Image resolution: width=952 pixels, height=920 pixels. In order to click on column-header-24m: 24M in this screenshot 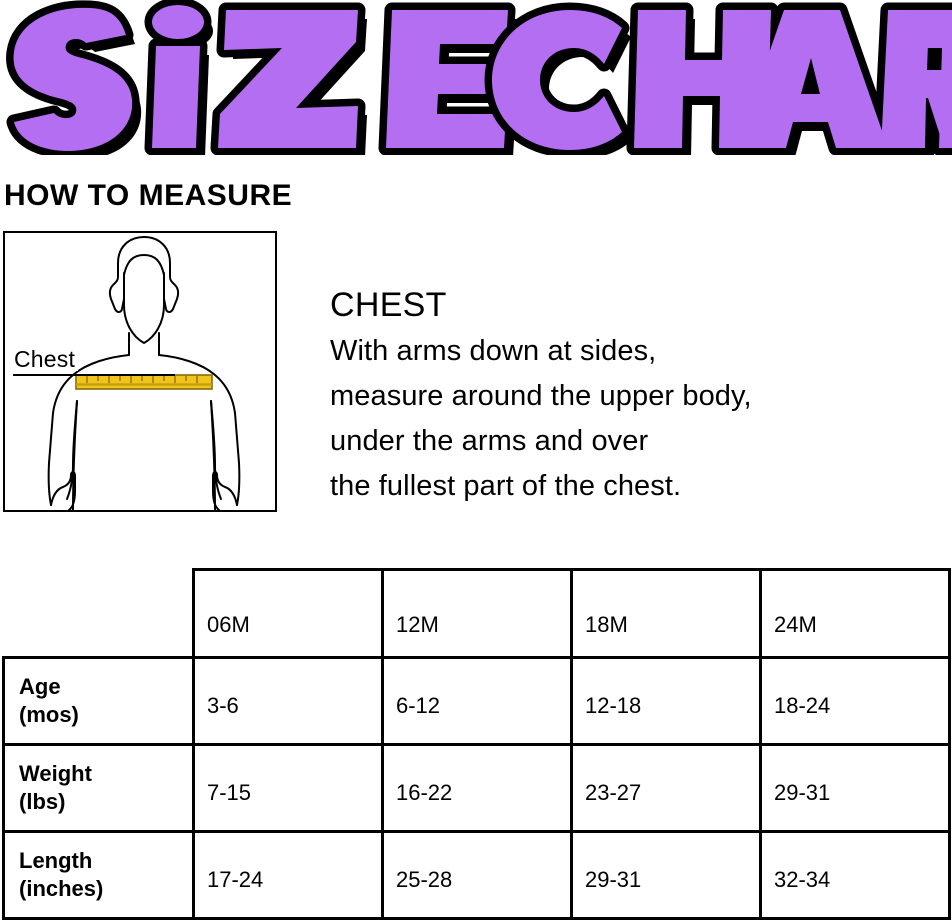, I will do `click(855, 613)`.